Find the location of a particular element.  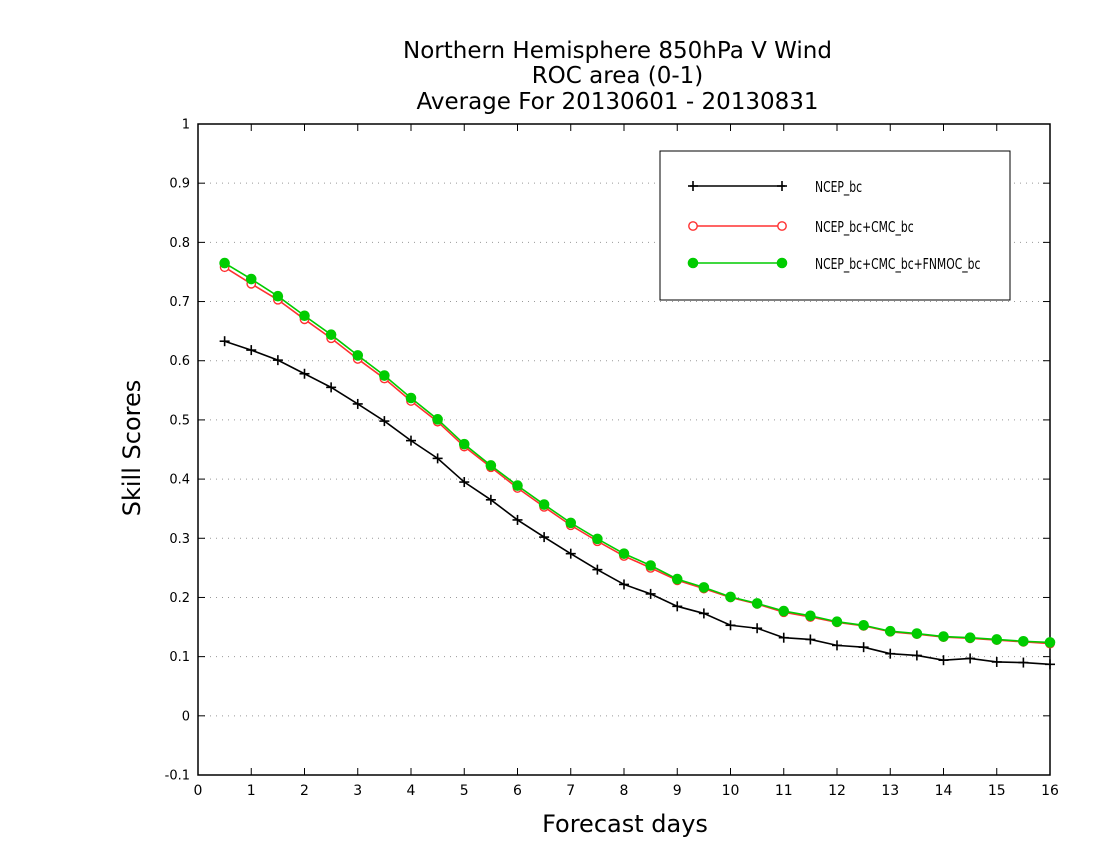

legend-label-0: NCEP_bc is located at coordinates (838, 187).